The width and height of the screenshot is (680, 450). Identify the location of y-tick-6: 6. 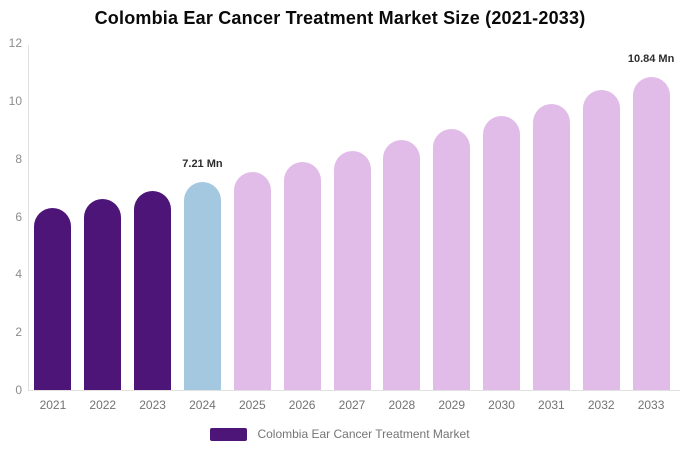
(18, 216).